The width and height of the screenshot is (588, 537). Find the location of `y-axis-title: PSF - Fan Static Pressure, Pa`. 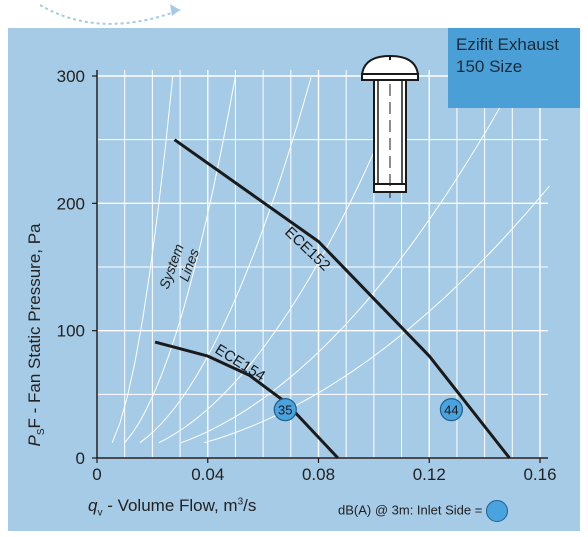

y-axis-title: PSF - Fan Static Pressure, Pa is located at coordinates (36, 334).